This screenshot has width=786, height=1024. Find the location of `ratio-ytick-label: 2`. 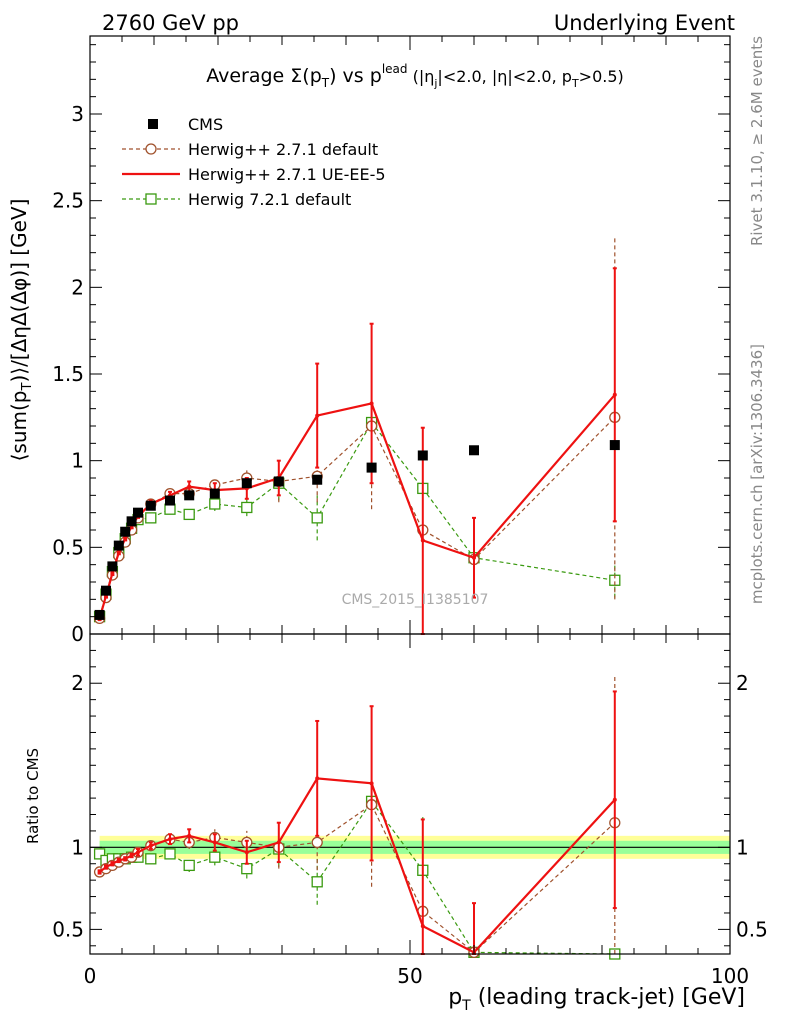

ratio-ytick-label: 2 is located at coordinates (77, 683).